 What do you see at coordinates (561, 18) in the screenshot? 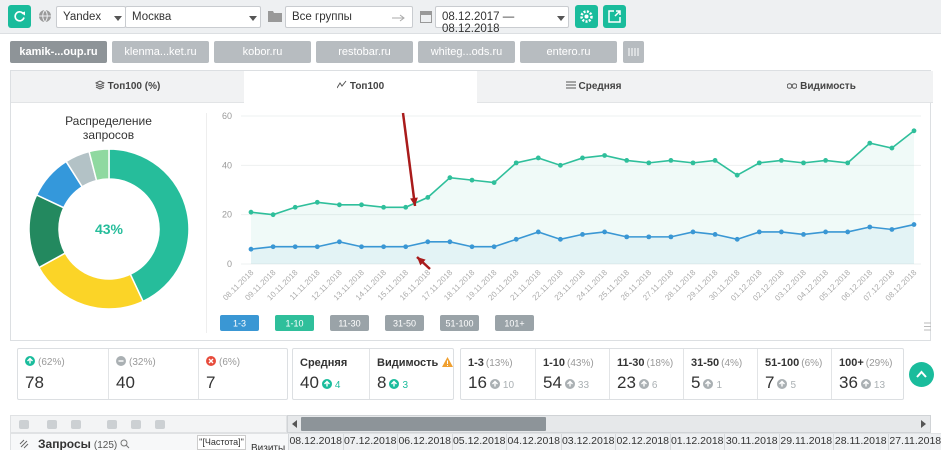
I see `caret` at bounding box center [561, 18].